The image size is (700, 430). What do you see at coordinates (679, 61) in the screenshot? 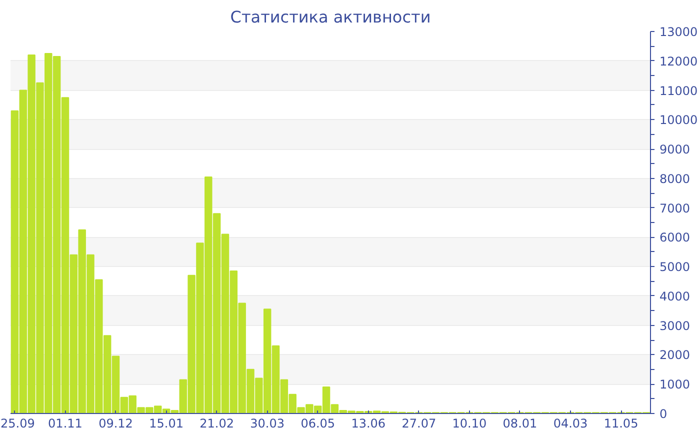
I see `y-tick-label: 12000` at bounding box center [679, 61].